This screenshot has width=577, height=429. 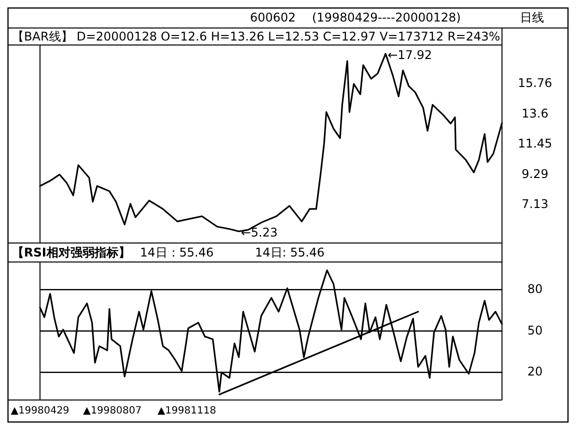 What do you see at coordinates (273, 17) in the screenshot?
I see `text: 600602` at bounding box center [273, 17].